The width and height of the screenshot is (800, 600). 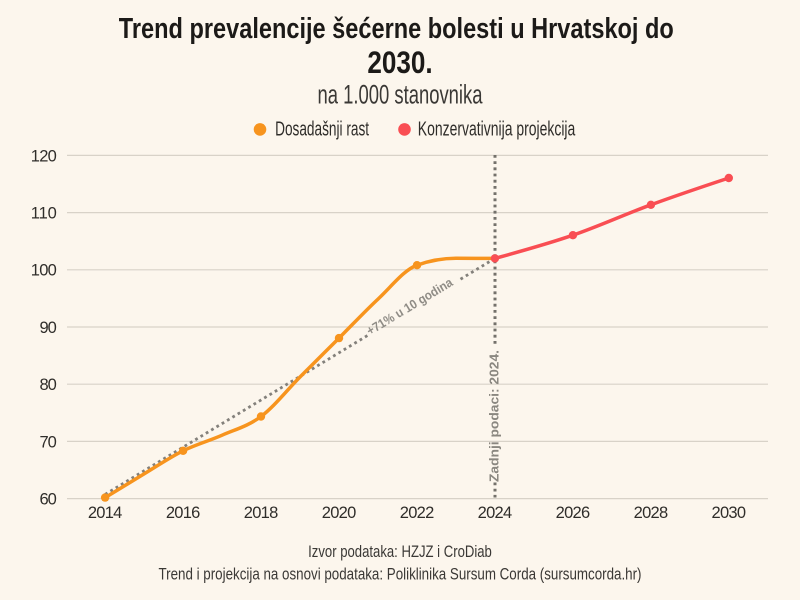 I want to click on svg-text: Konzervativnija projekcija, so click(x=497, y=130).